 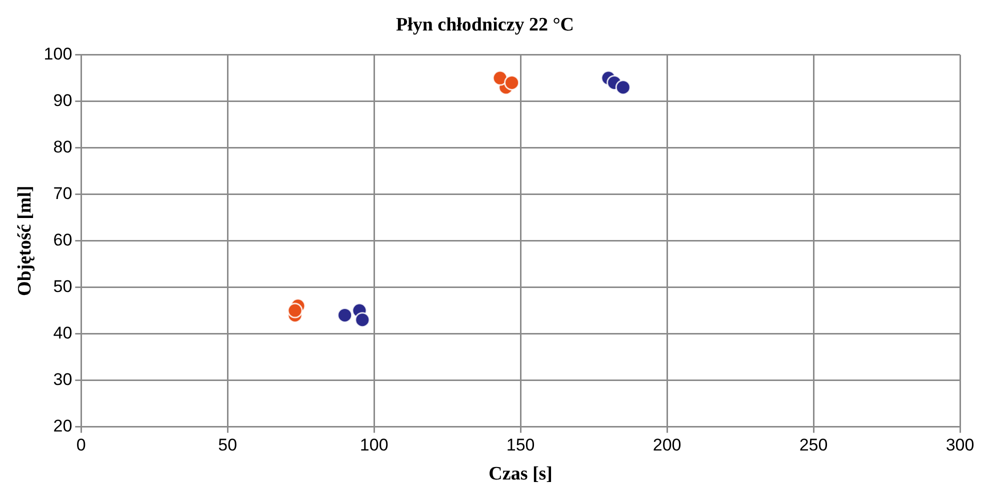 What do you see at coordinates (228, 445) in the screenshot?
I see `x-tick-label: 50` at bounding box center [228, 445].